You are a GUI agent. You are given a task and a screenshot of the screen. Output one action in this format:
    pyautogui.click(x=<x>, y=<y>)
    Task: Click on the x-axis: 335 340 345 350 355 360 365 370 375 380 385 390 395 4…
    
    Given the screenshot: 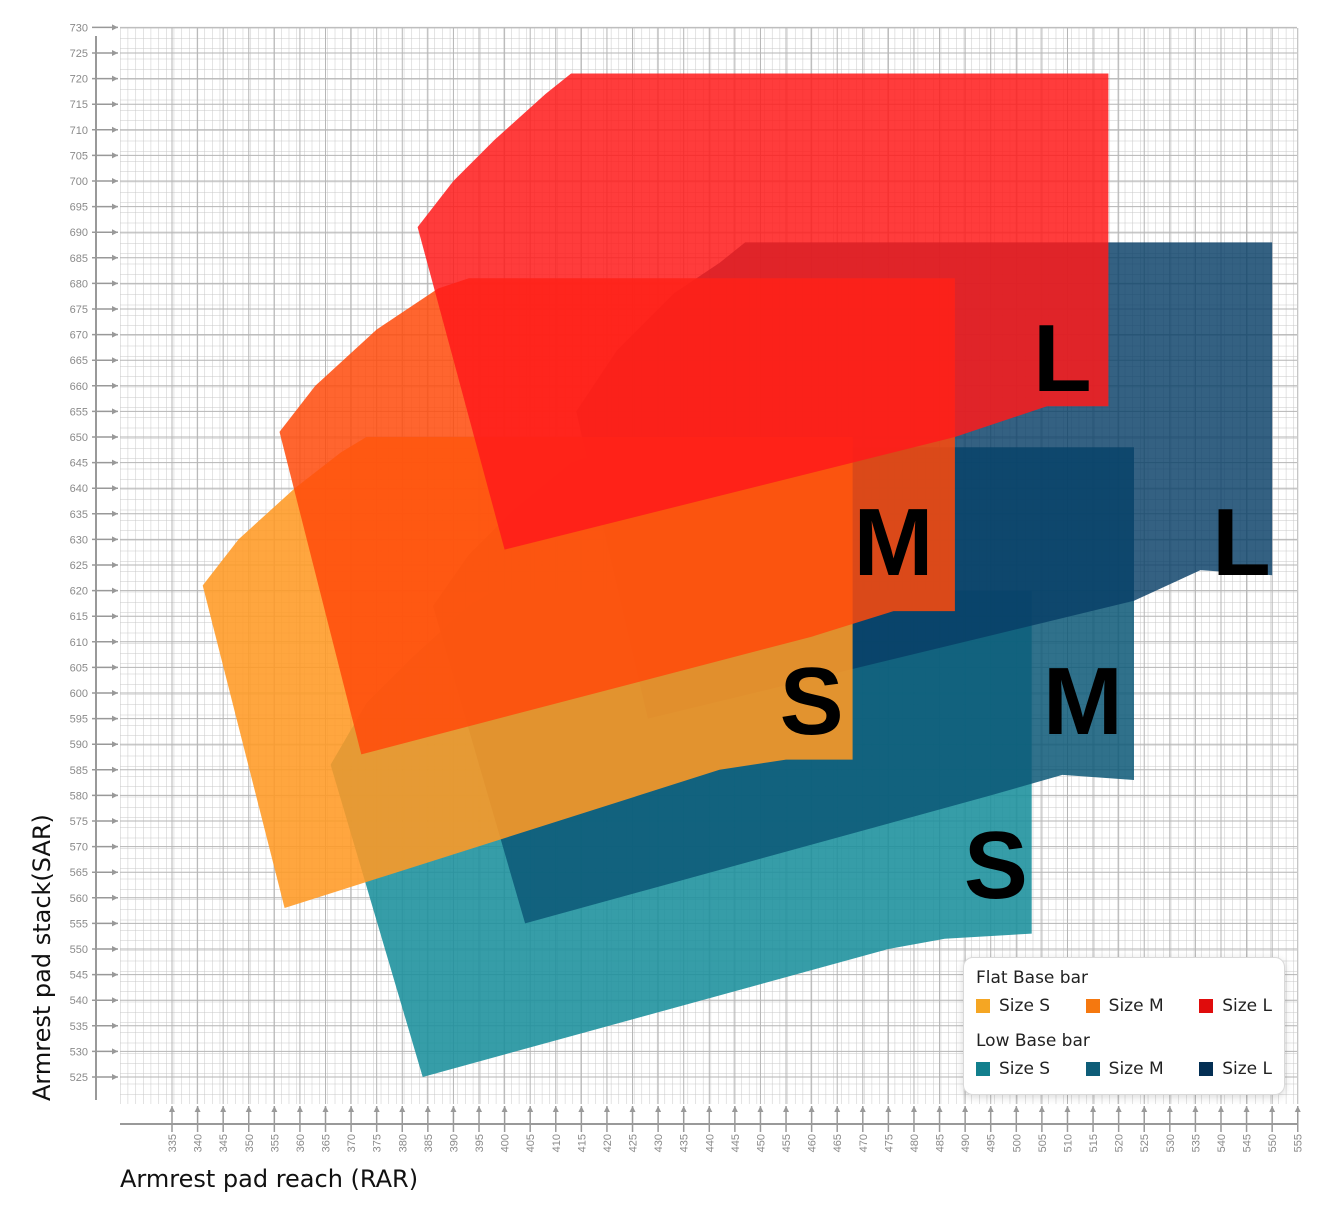 What is the action you would take?
    pyautogui.click(x=712, y=1129)
    